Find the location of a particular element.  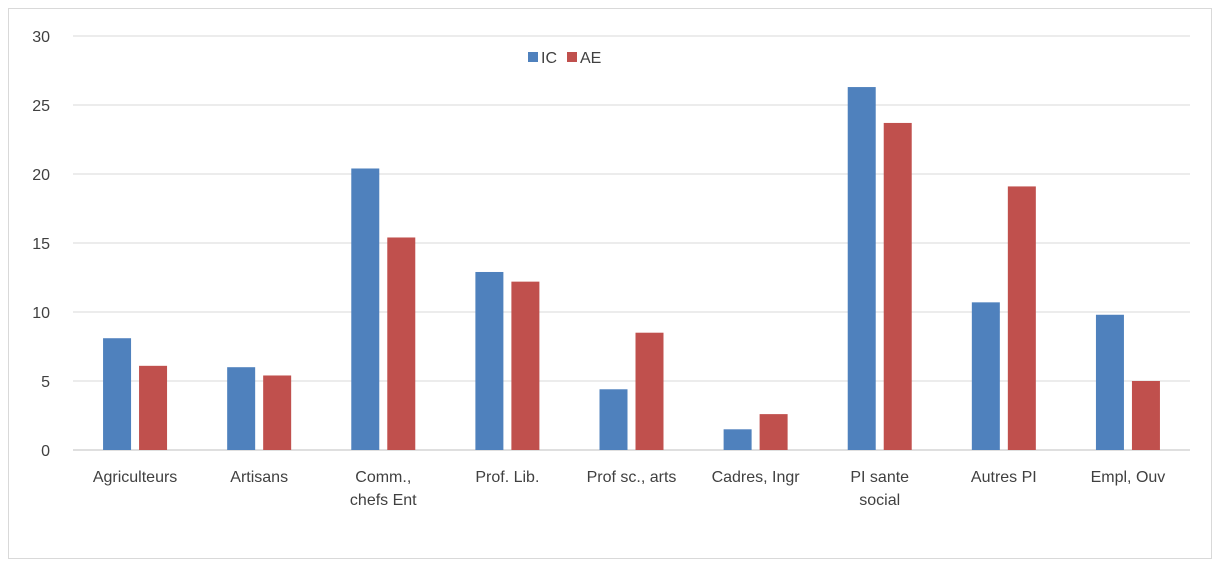

y-tick-label: 25 is located at coordinates (41, 106).